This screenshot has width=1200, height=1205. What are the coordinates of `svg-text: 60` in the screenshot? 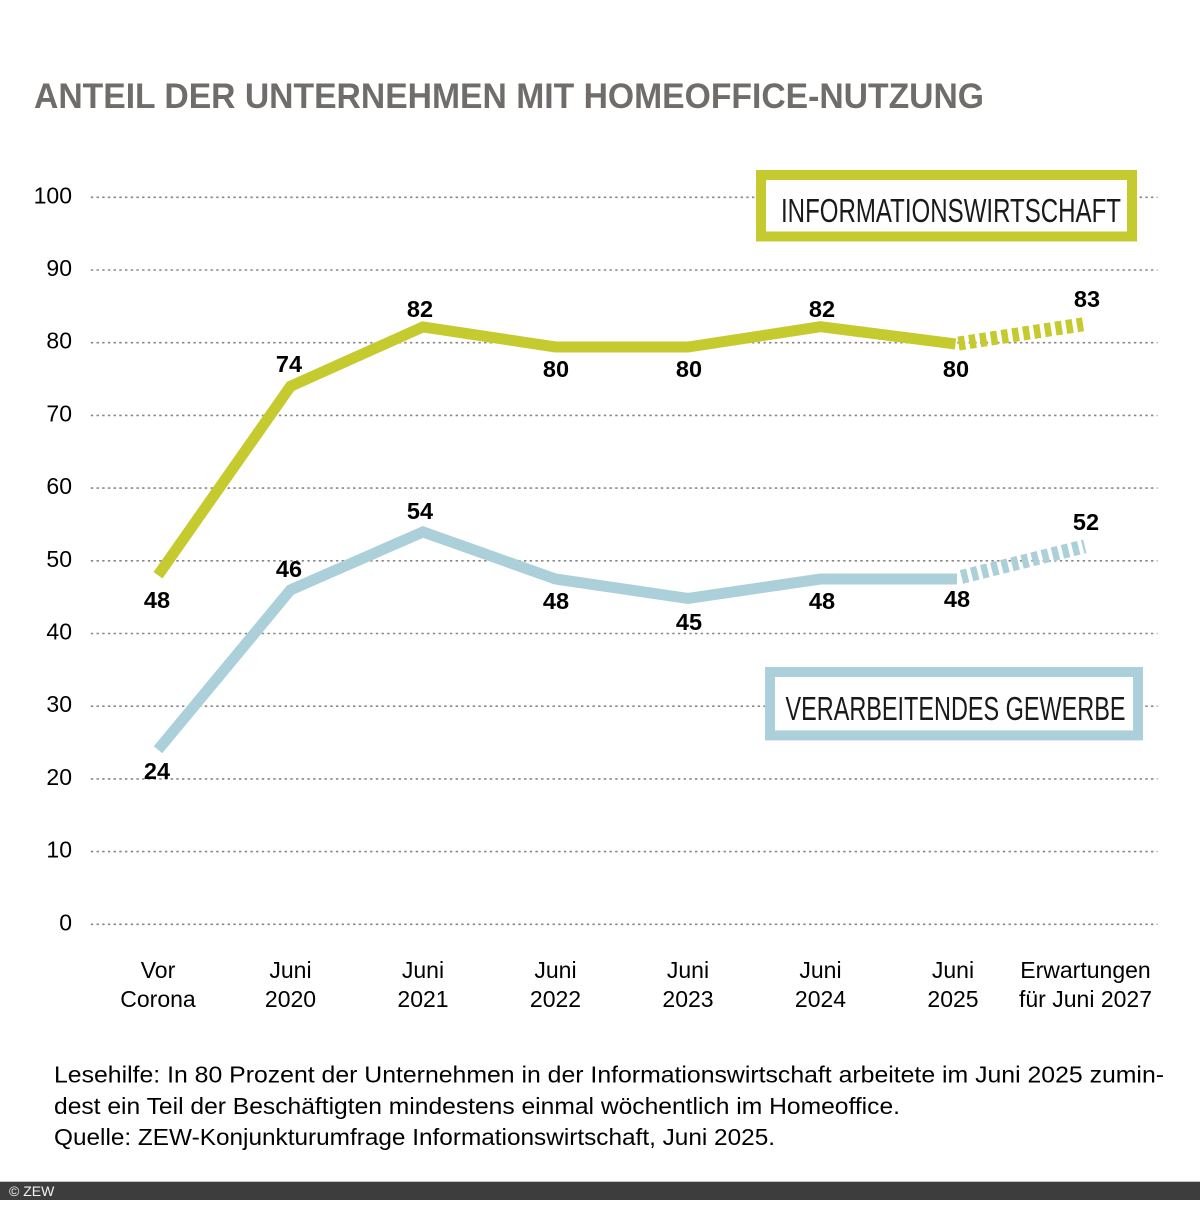 It's located at (59, 486).